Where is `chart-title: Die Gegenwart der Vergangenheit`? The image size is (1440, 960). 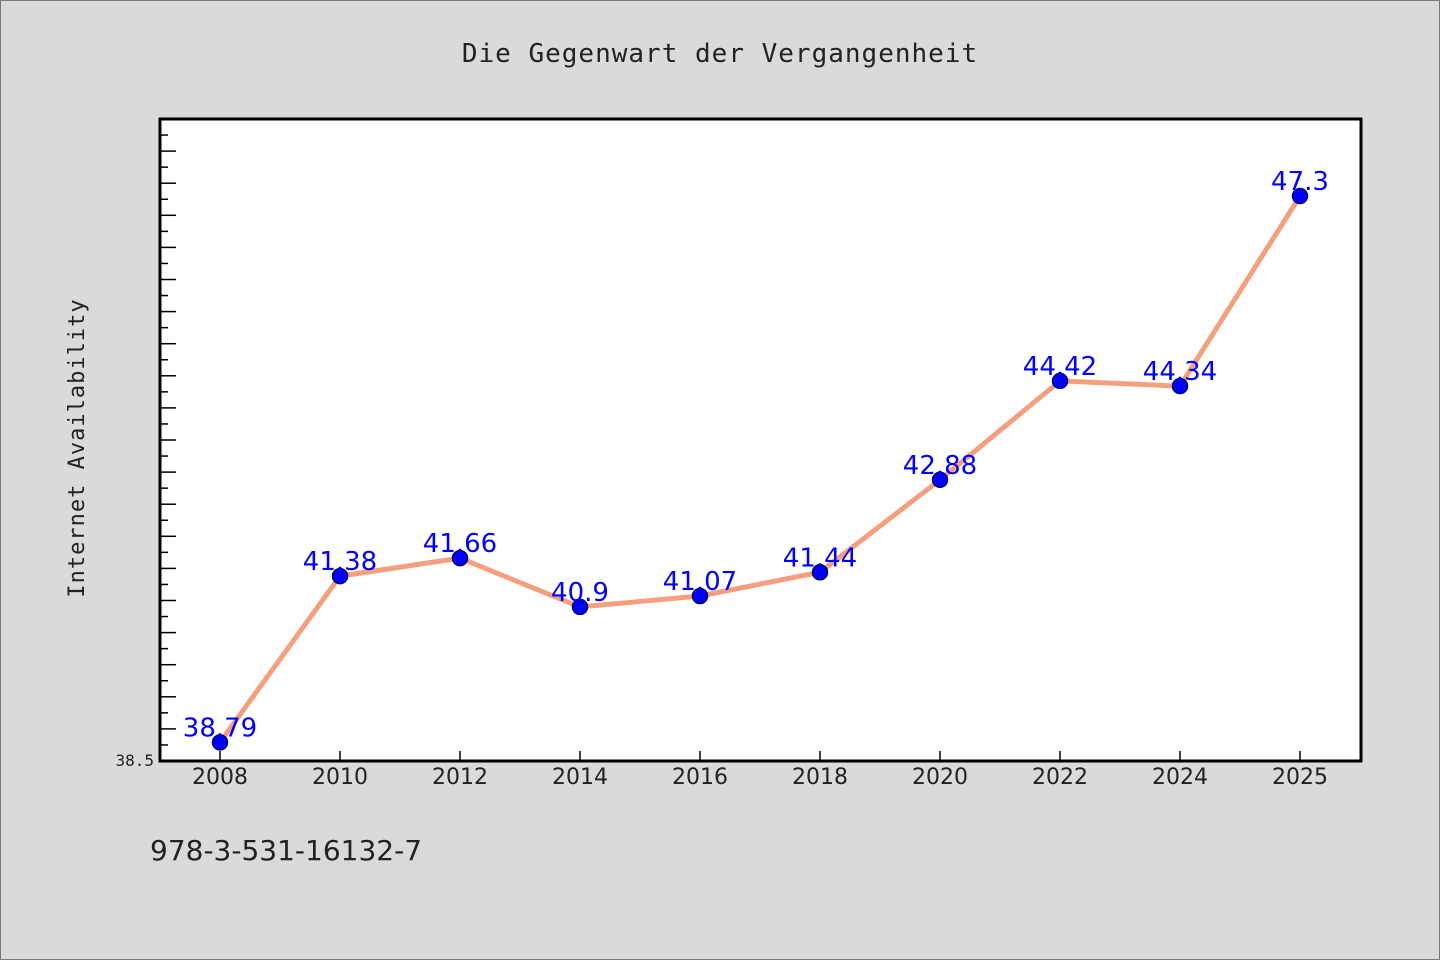 chart-title: Die Gegenwart der Vergangenheit is located at coordinates (720, 54).